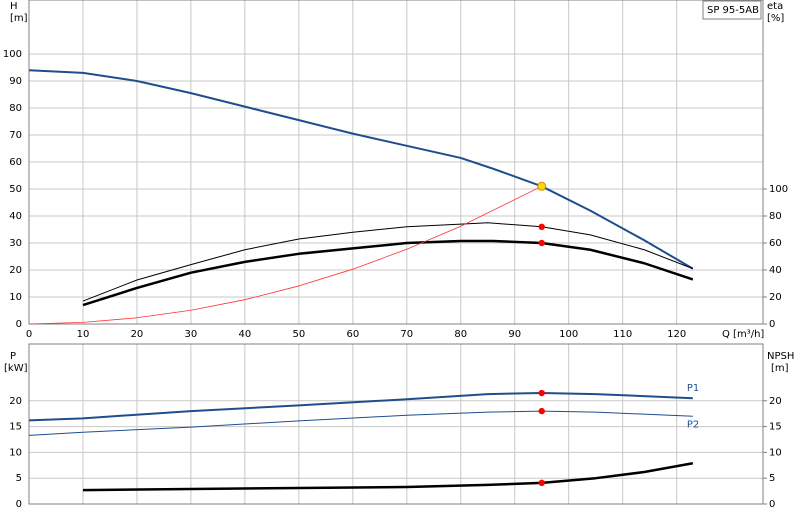 The image size is (800, 520). I want to click on y2-axis-label: eta, so click(775, 6).